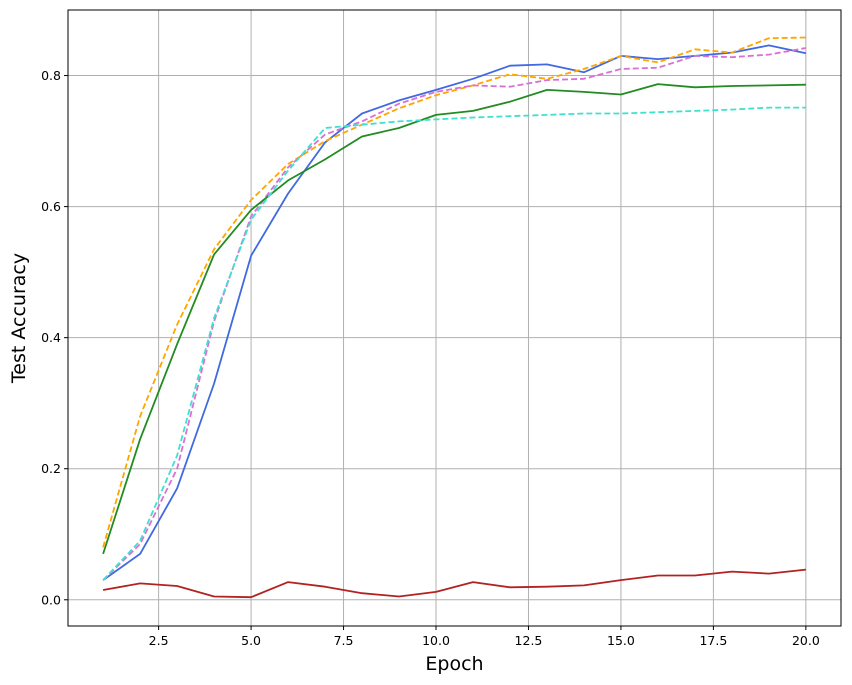  Describe the element at coordinates (51, 75) in the screenshot. I see `y-tick-label: 0.8` at that location.